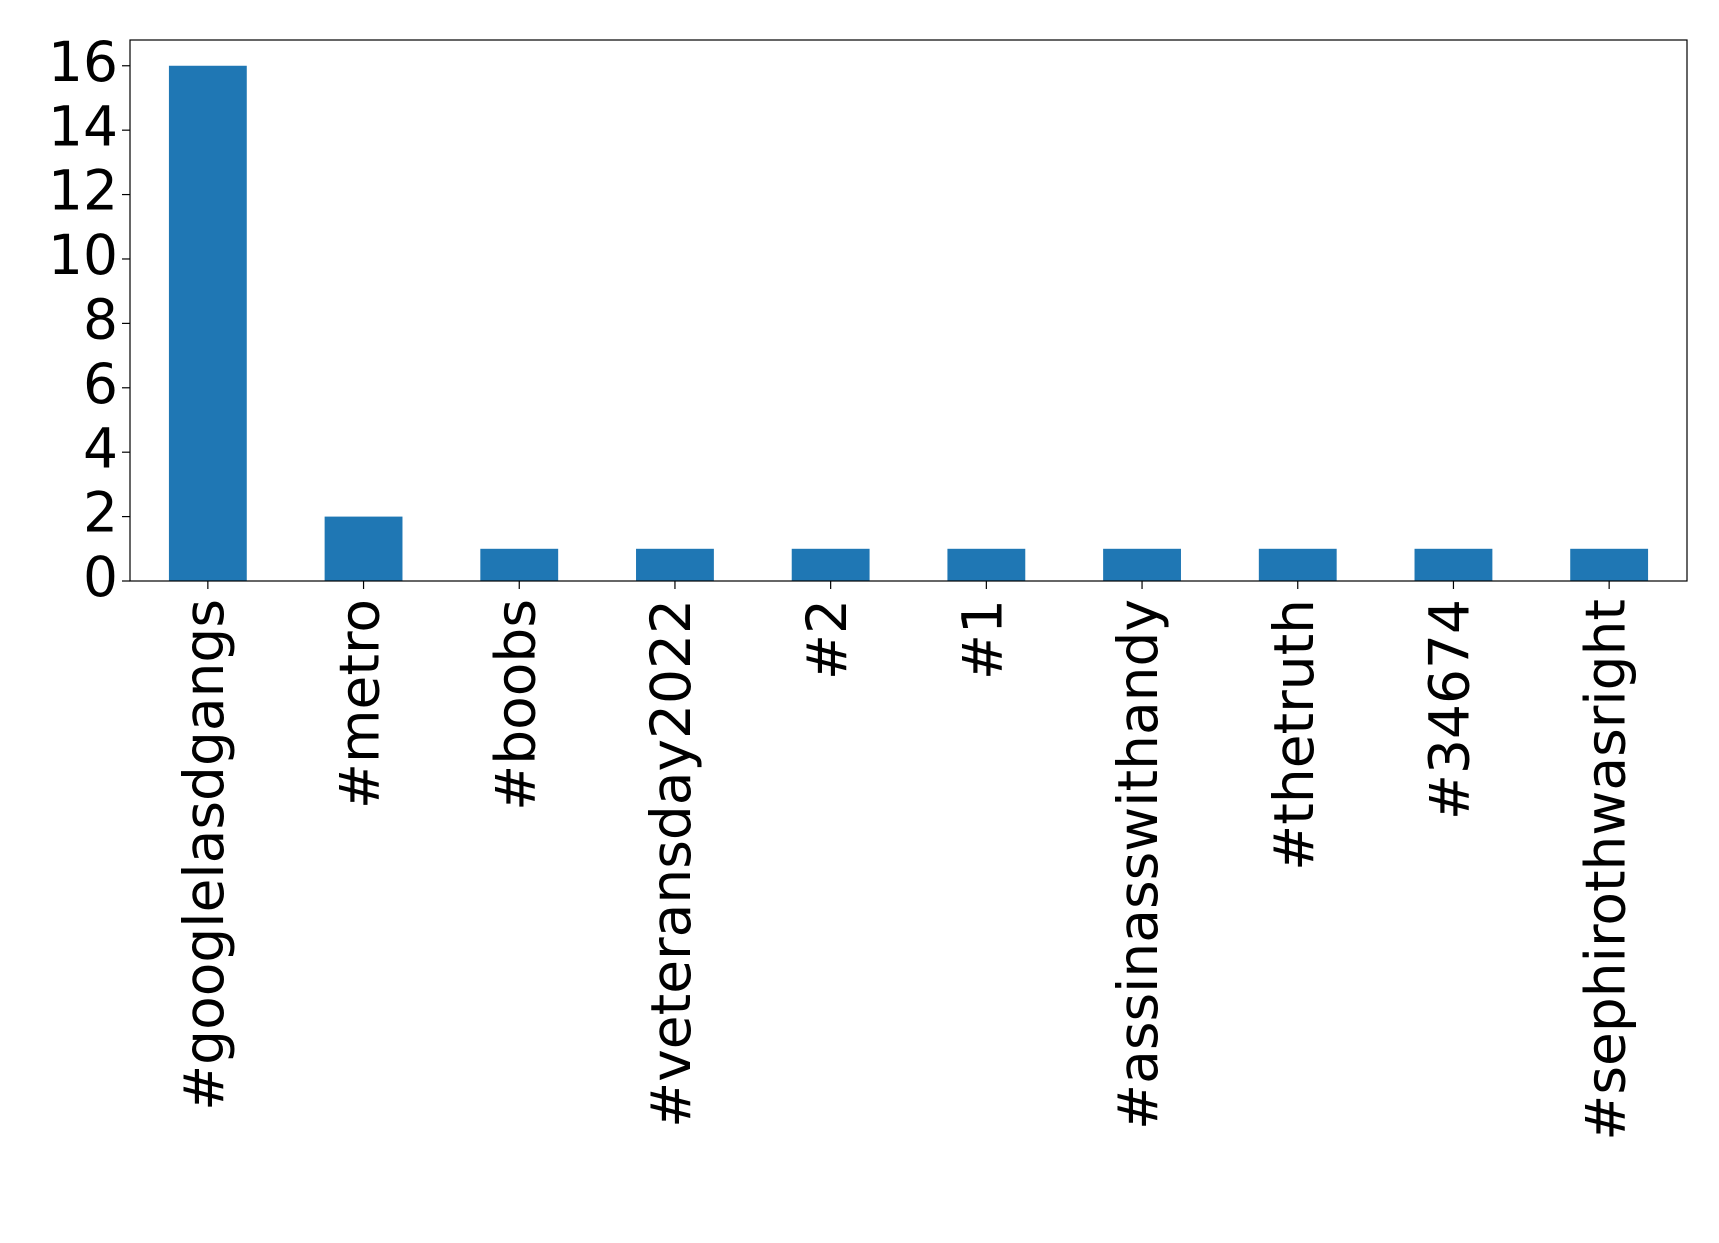 This screenshot has height=1243, width=1719. What do you see at coordinates (982, 639) in the screenshot?
I see `x-tick-label: #1` at bounding box center [982, 639].